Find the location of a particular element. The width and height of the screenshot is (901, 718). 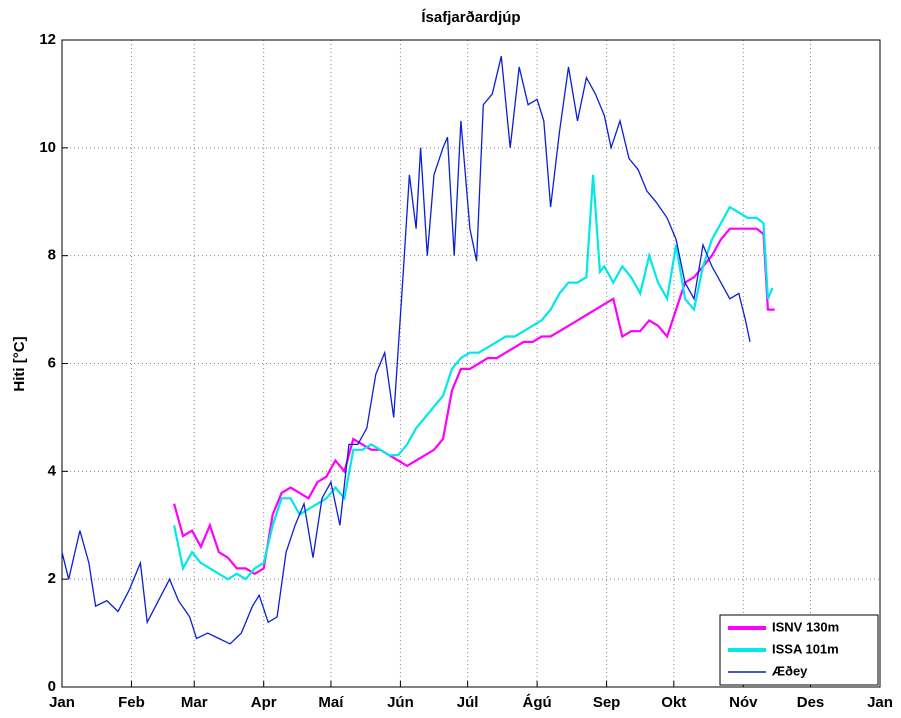

x-tick-label: Mar is located at coordinates (194, 702).